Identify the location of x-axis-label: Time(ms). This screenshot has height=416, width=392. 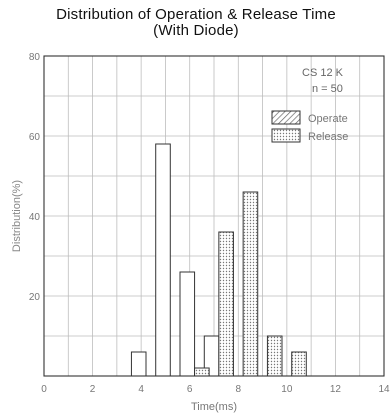
(214, 407).